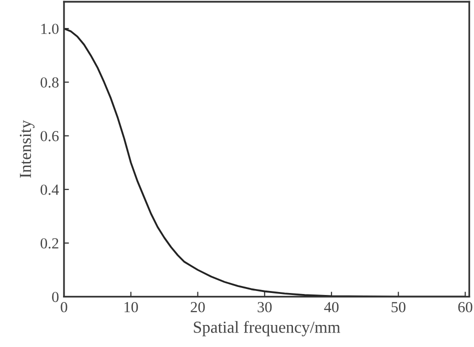 Image resolution: width=474 pixels, height=347 pixels. I want to click on y-axis-title: Intensity, so click(27, 149).